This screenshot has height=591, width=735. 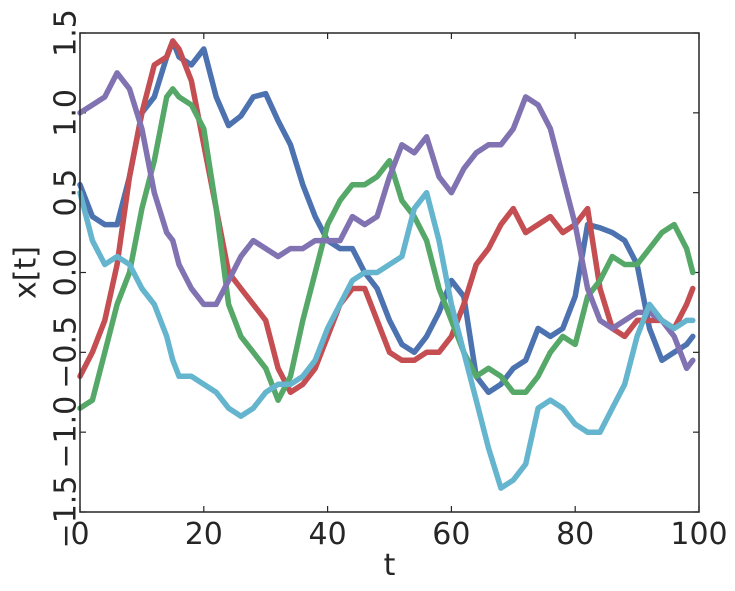 What do you see at coordinates (26, 272) in the screenshot?
I see `y-axis-label: x[t]` at bounding box center [26, 272].